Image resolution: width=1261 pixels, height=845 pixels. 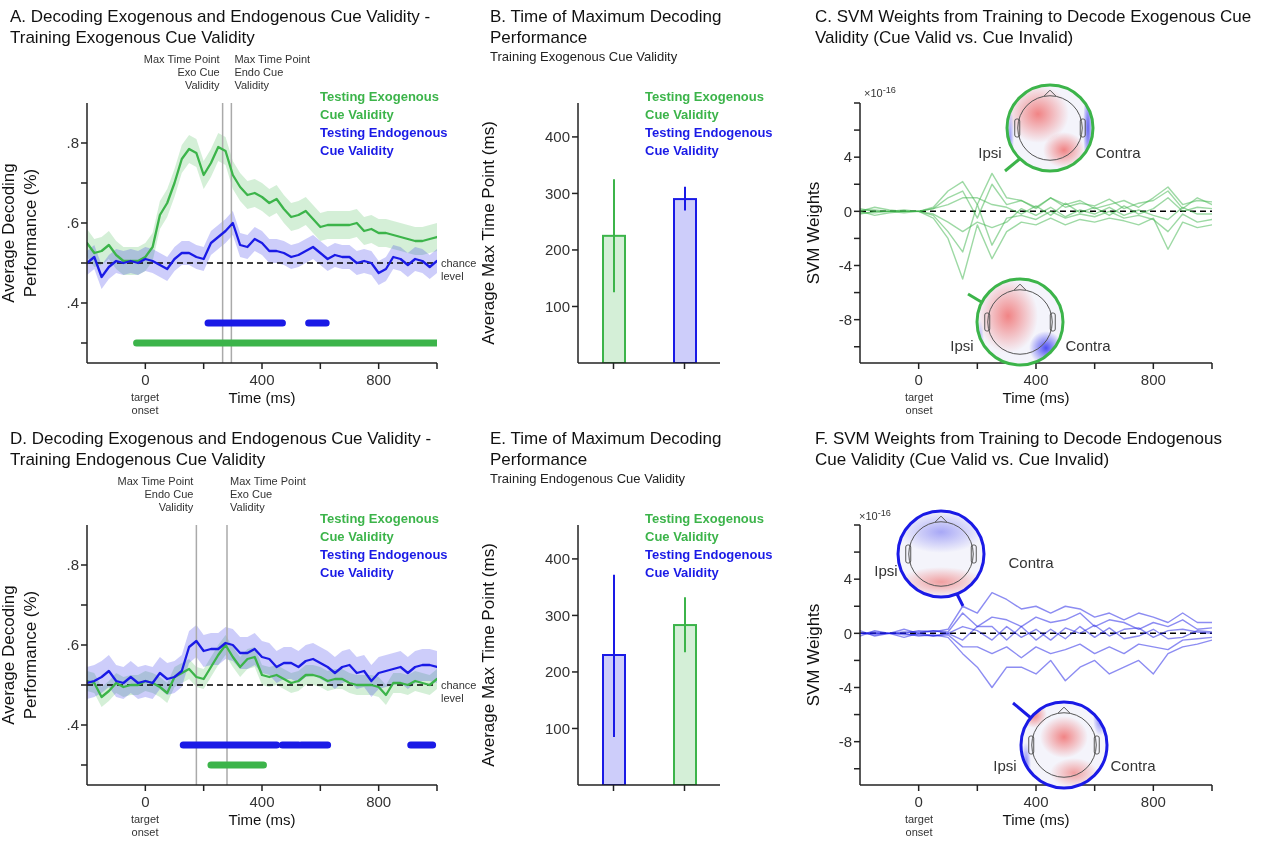 I want to click on chart-subtitle: Training Exogenous Cue Validity, so click(x=584, y=56).